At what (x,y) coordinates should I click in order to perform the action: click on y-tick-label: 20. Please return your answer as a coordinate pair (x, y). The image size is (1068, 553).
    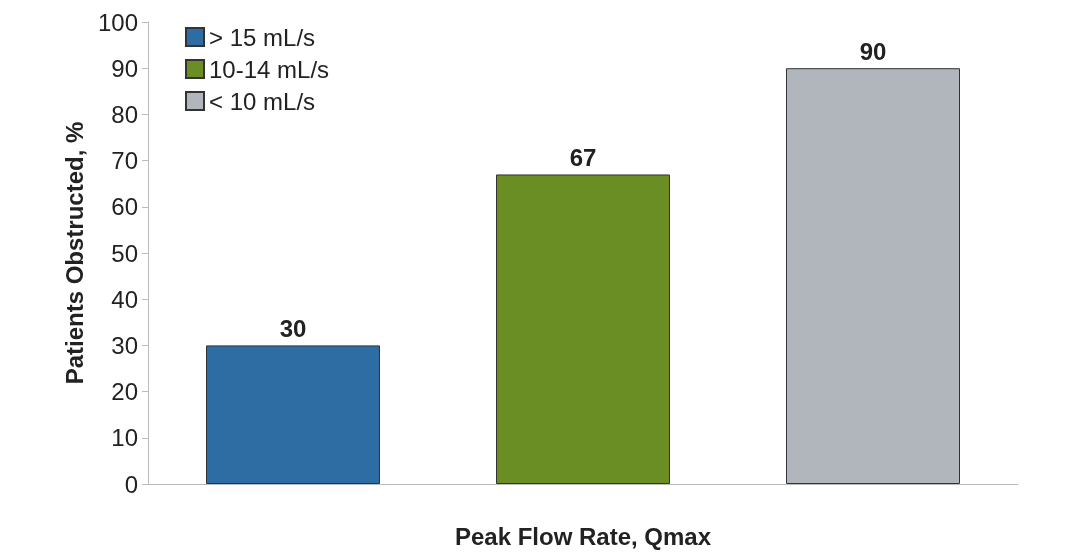
    Looking at the image, I should click on (124, 392).